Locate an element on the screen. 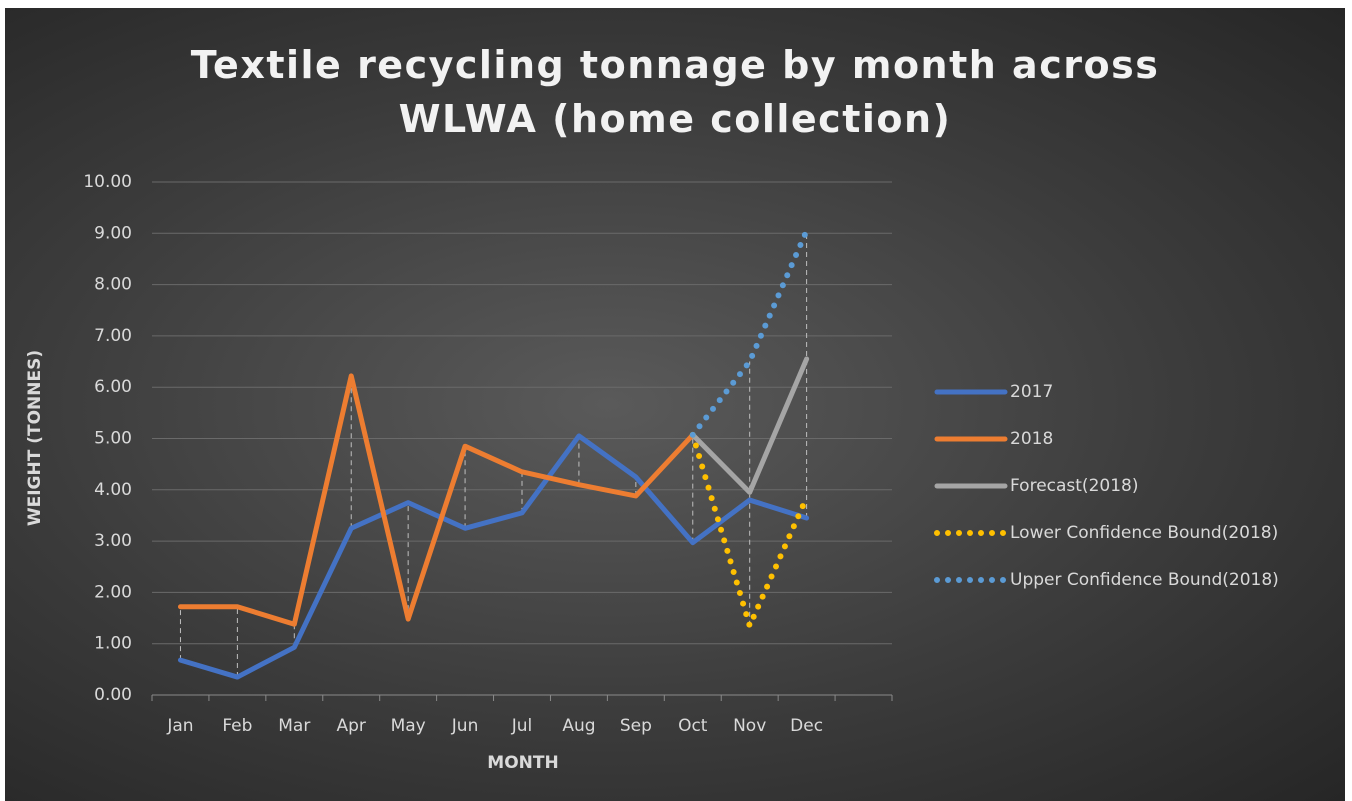 The image size is (1352, 801). legend-label: Forecast(2018) is located at coordinates (1074, 486).